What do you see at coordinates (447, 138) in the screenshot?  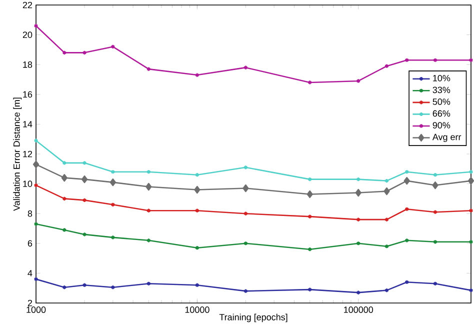 I see `legend-label: Avg err` at bounding box center [447, 138].